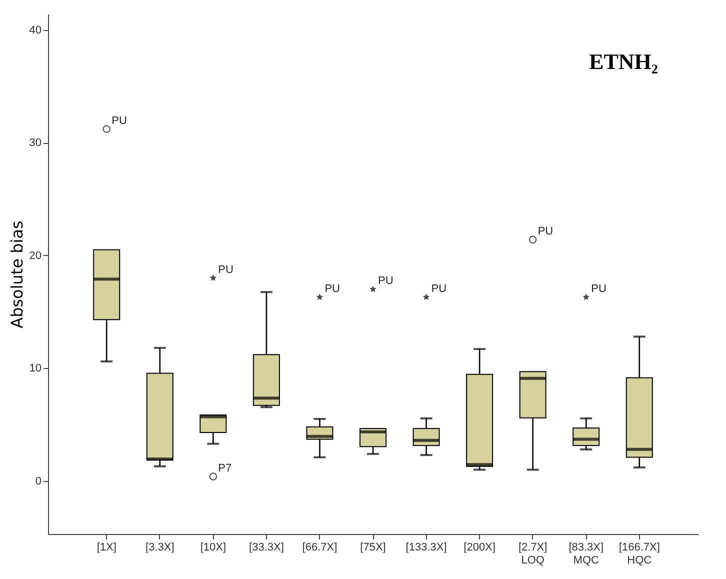 Image resolution: width=726 pixels, height=579 pixels. I want to click on x-tick-label: [75X], so click(373, 548).